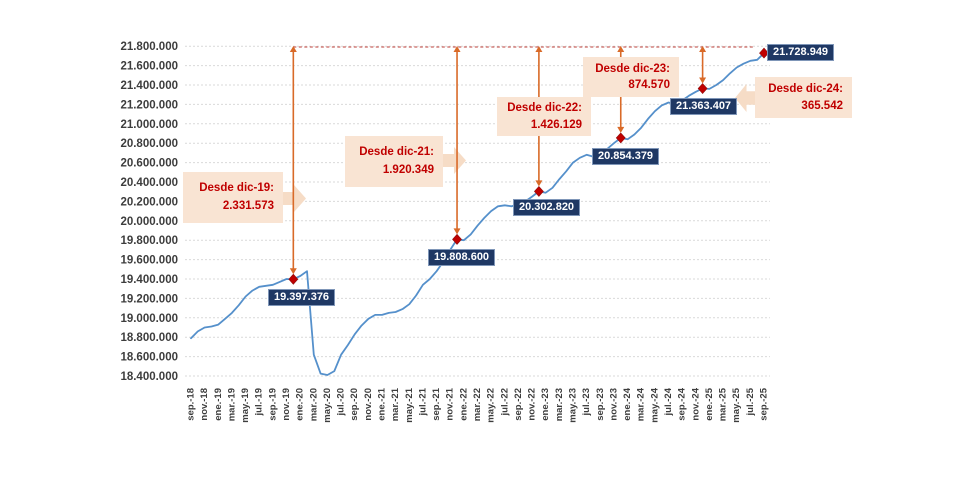  Describe the element at coordinates (149, 67) in the screenshot. I see `y-axis-tick-label: 21.600.000` at that location.